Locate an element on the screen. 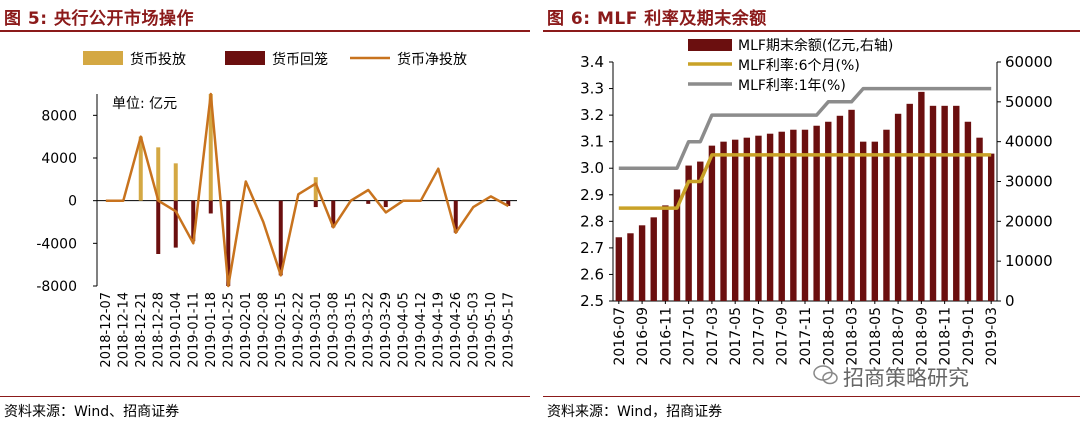 The image size is (1080, 426). x-tick-label: 2019-02-01 is located at coordinates (246, 330).